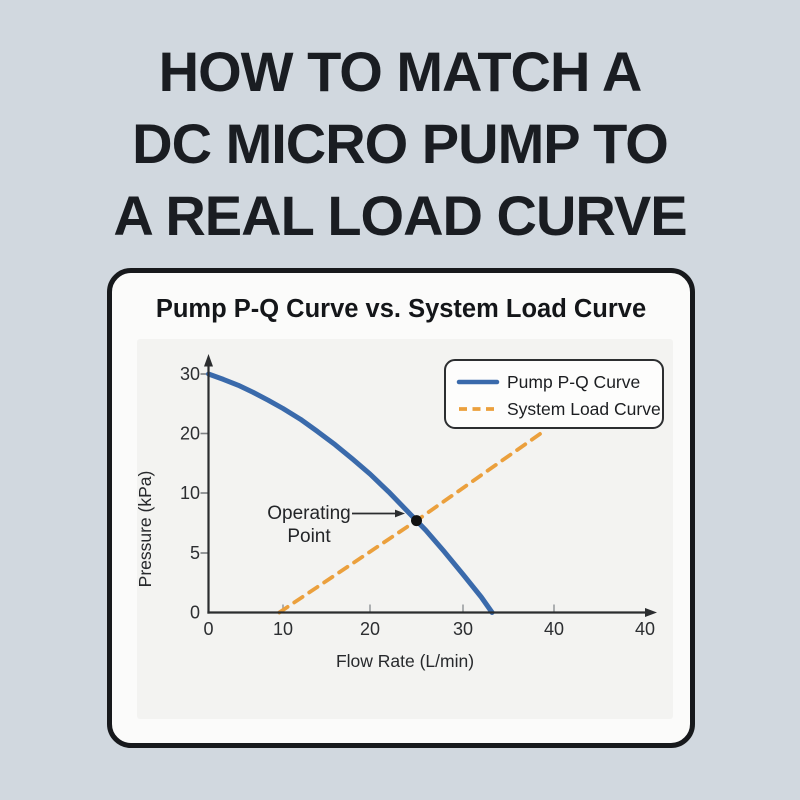 The image size is (800, 800). Describe the element at coordinates (573, 382) in the screenshot. I see `legend-label-pump: Pump P-Q Curve` at that location.